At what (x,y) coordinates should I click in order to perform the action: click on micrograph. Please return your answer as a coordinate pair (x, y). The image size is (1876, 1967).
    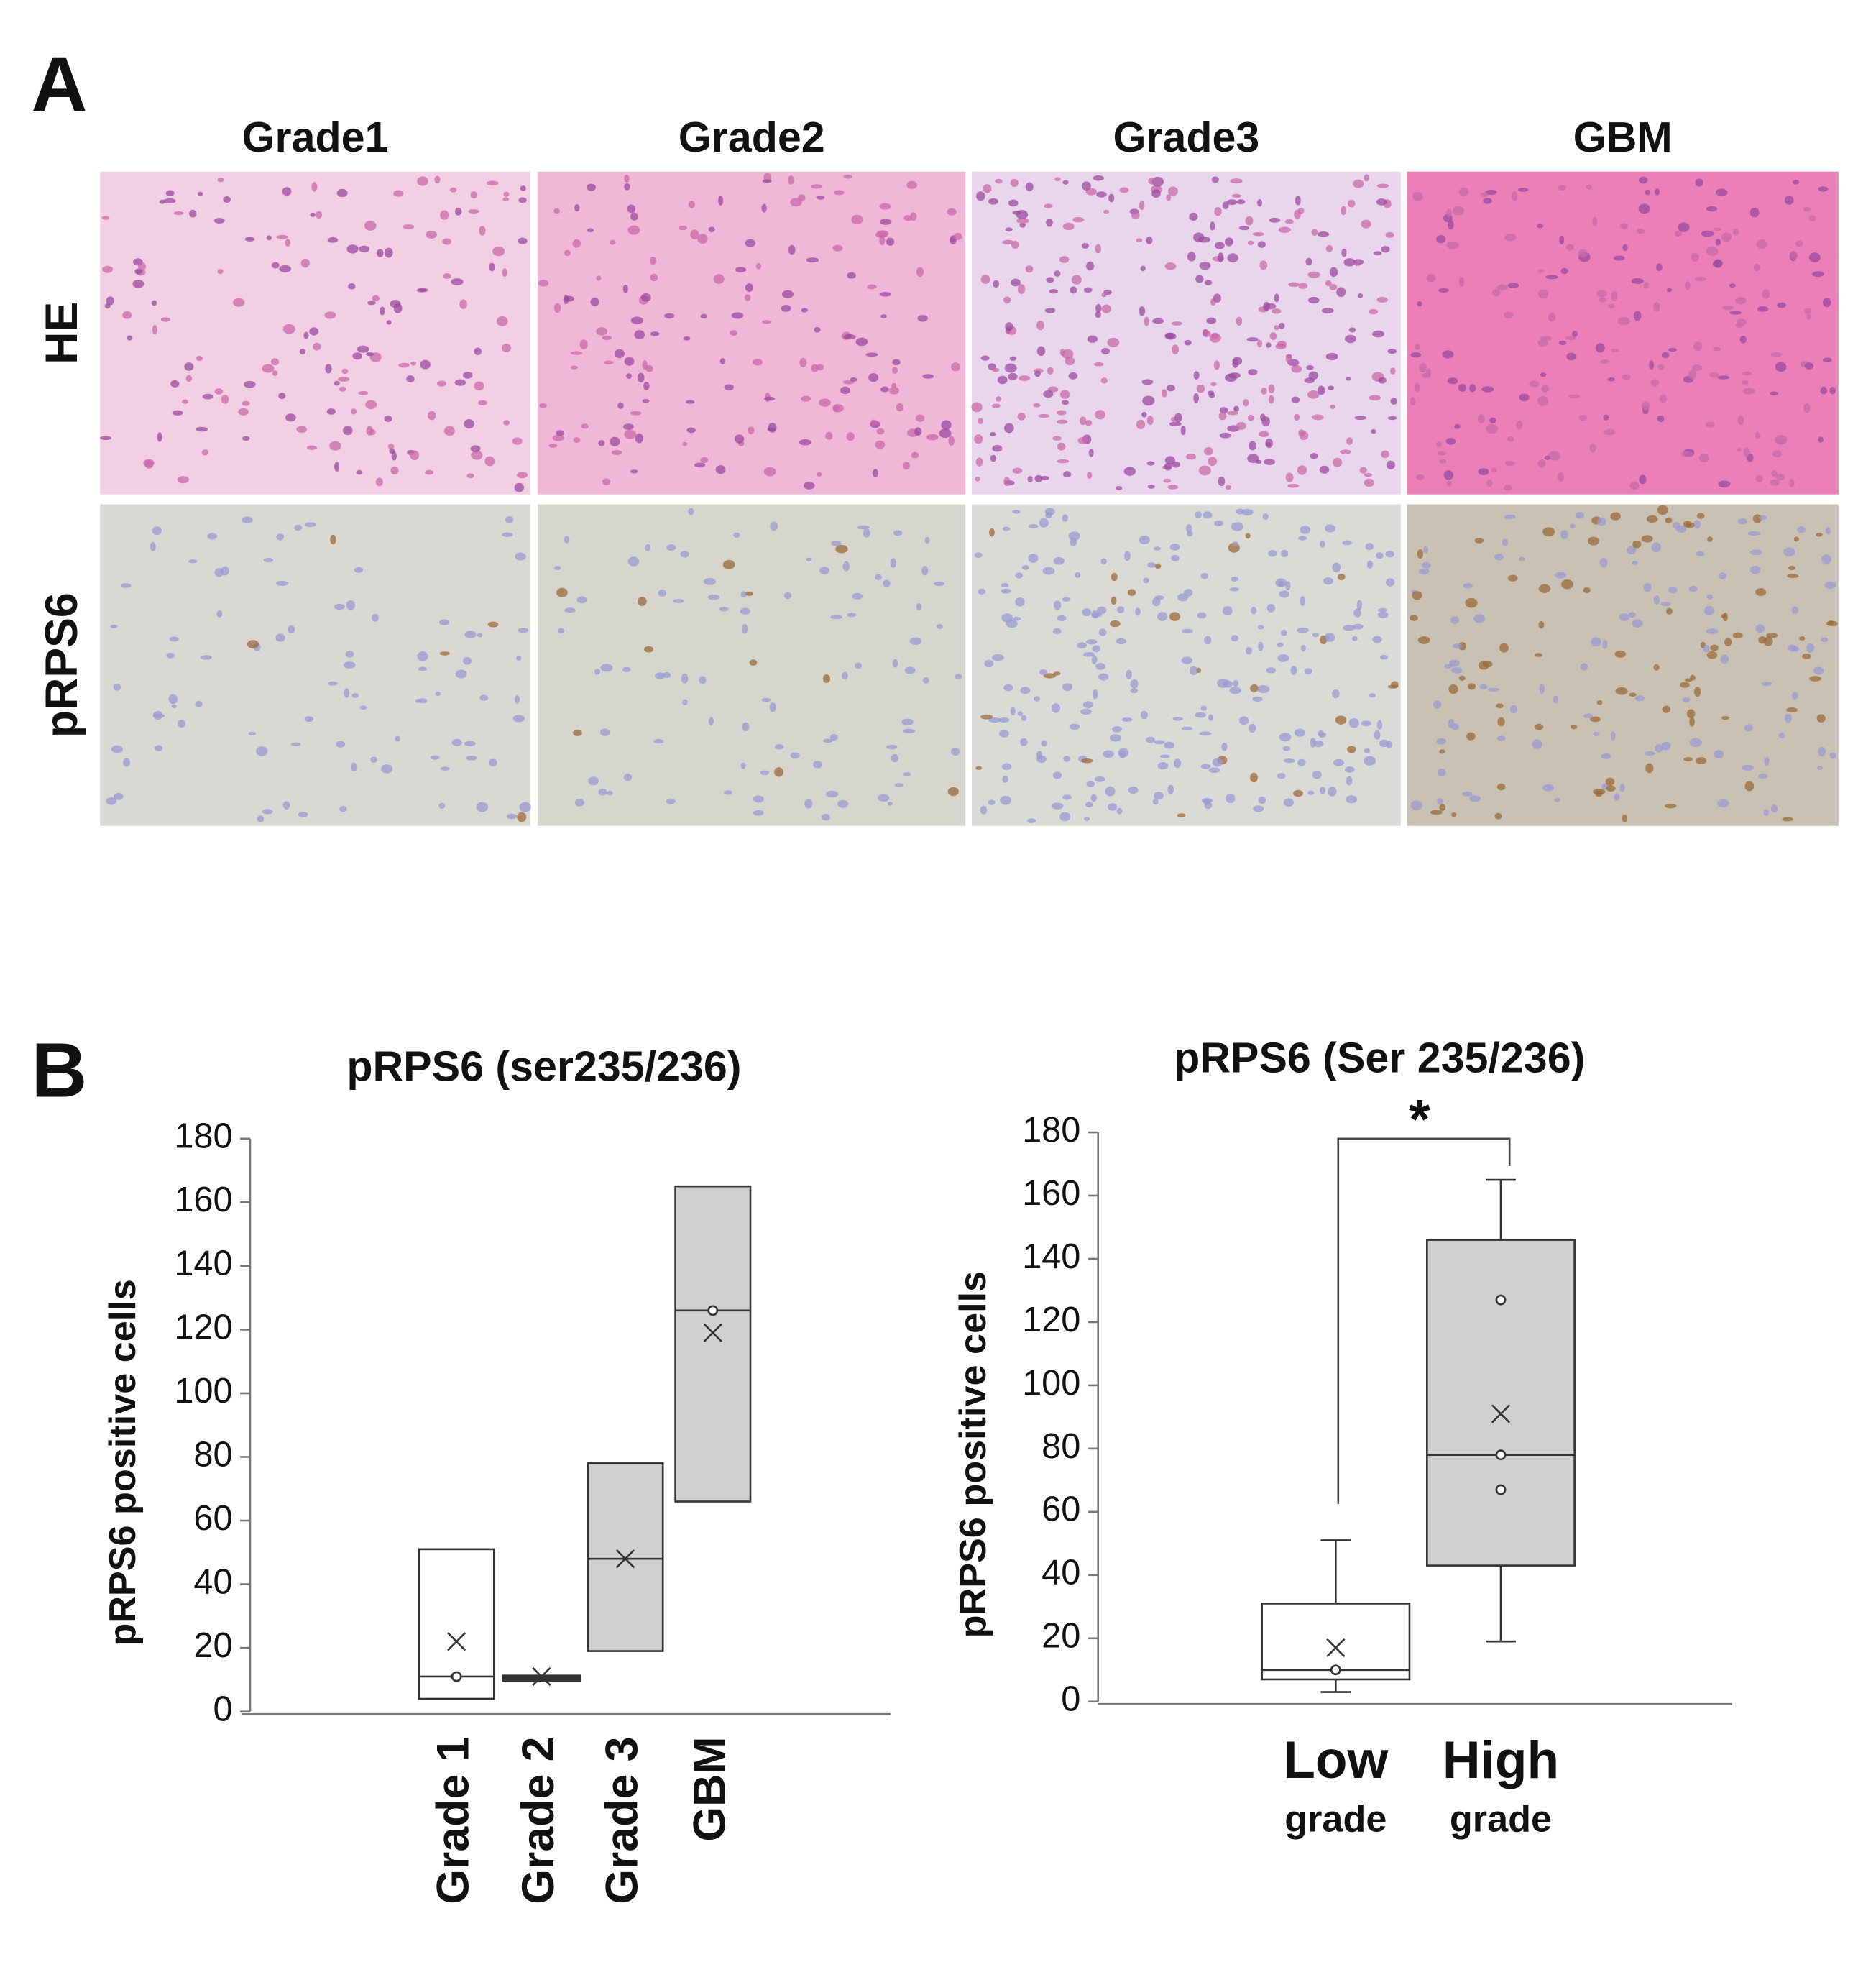
    Looking at the image, I should click on (752, 333).